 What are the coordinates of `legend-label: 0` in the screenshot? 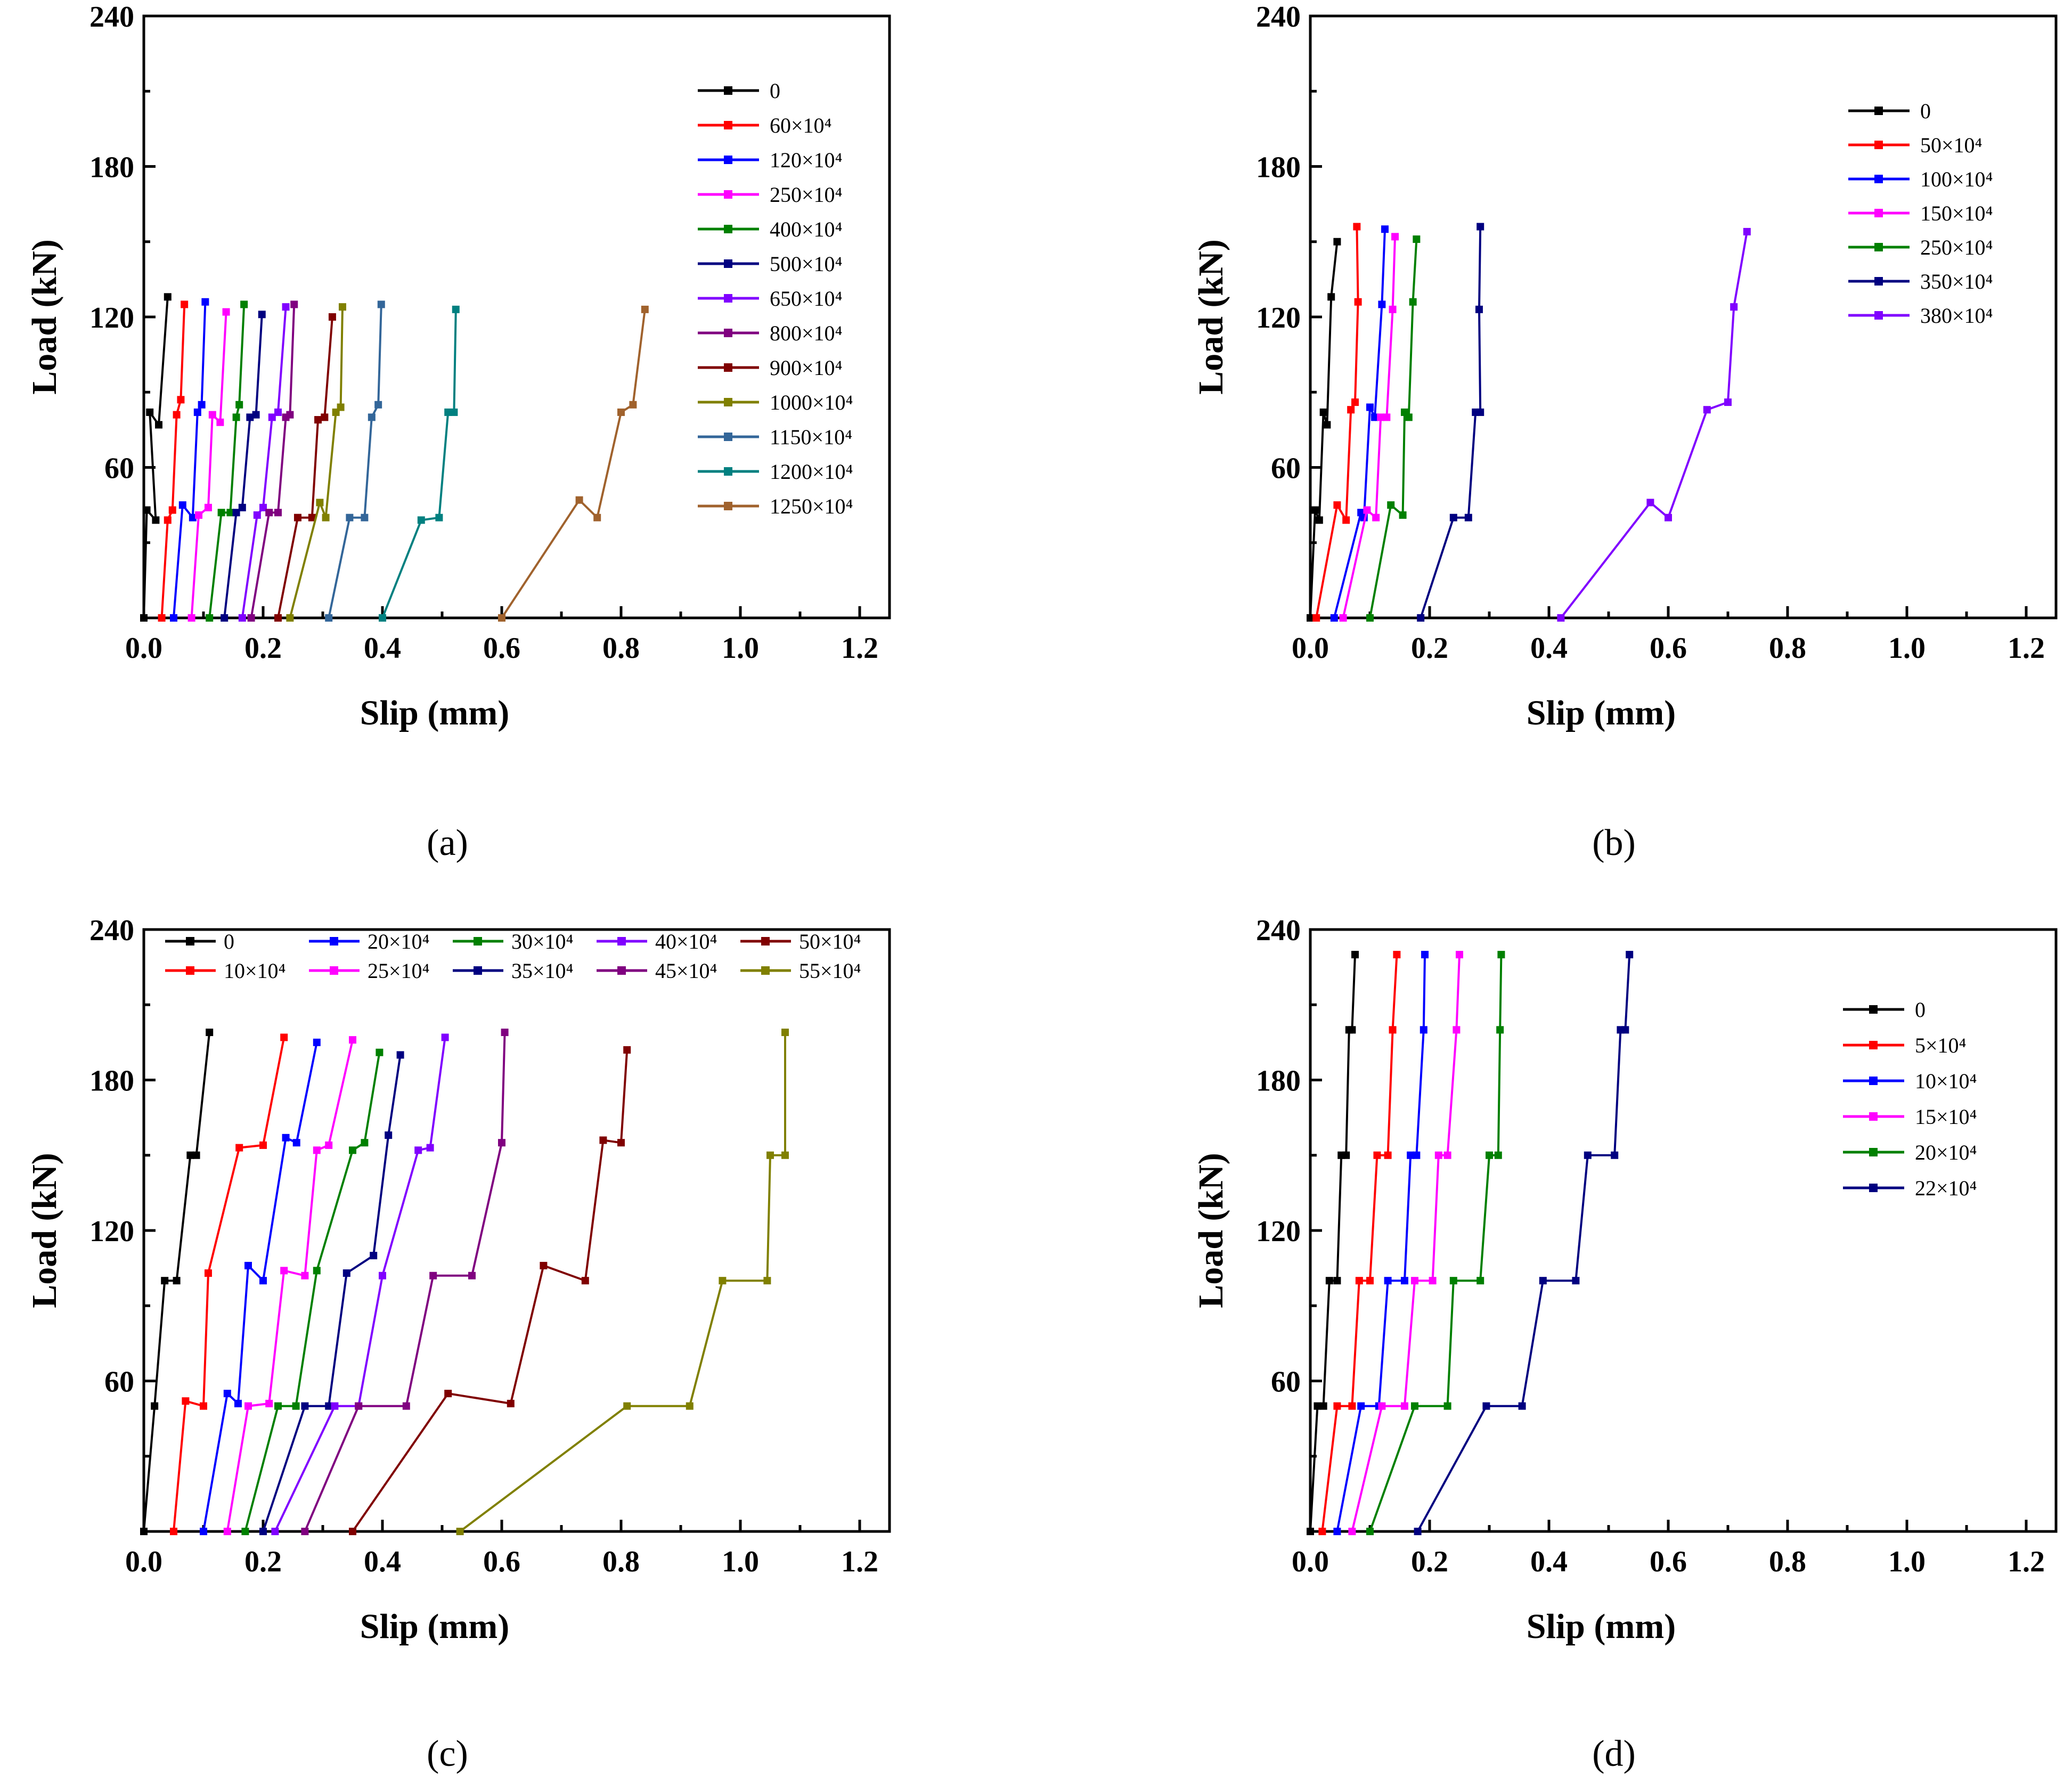 It's located at (1920, 1010).